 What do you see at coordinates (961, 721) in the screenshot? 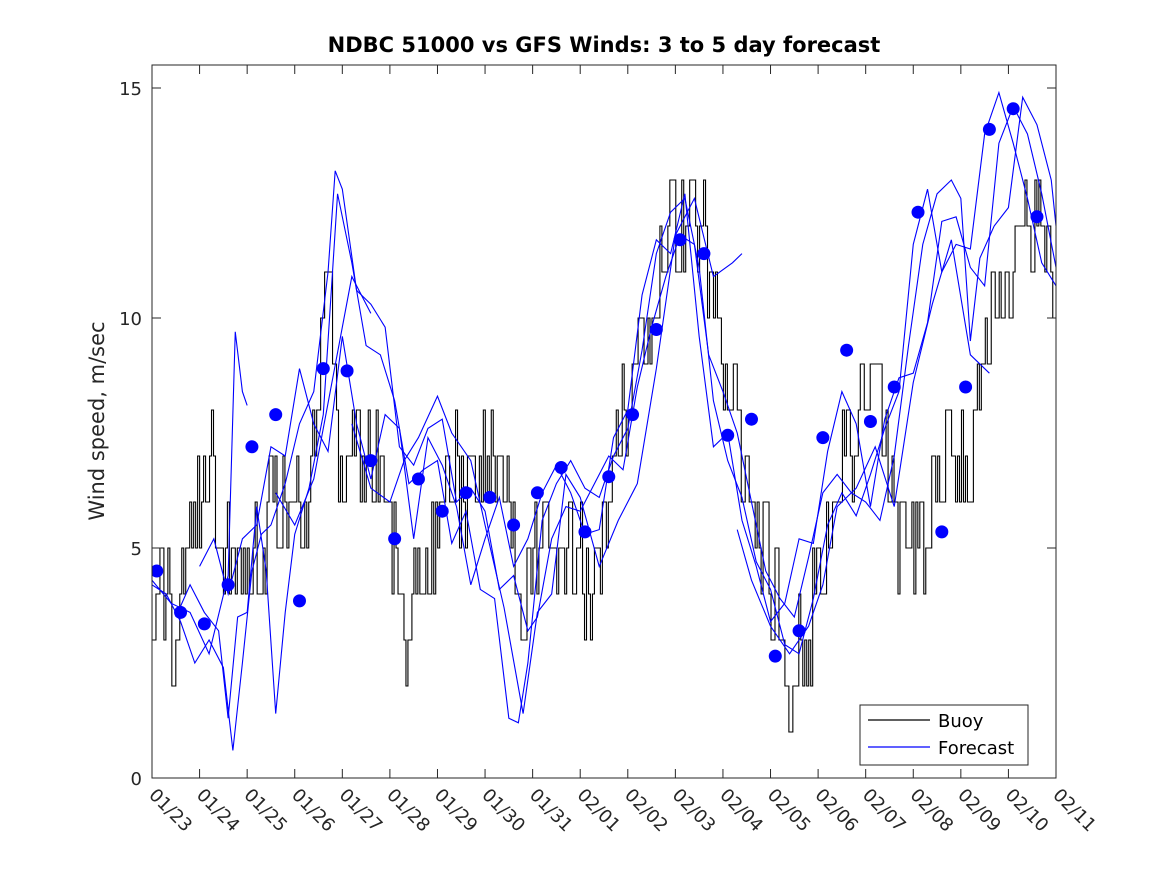
I see `legend-buoy-label: Buoy` at bounding box center [961, 721].